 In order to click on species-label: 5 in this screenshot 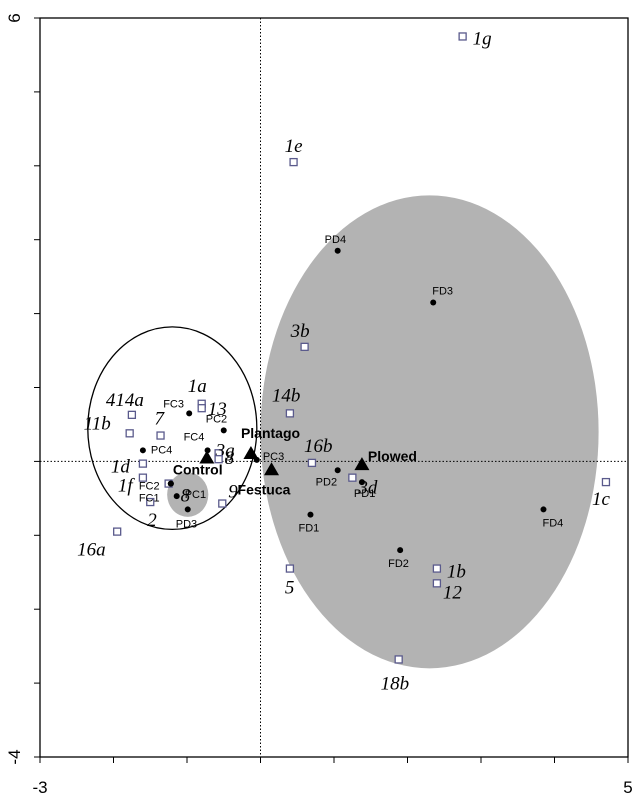, I will do `click(290, 588)`.